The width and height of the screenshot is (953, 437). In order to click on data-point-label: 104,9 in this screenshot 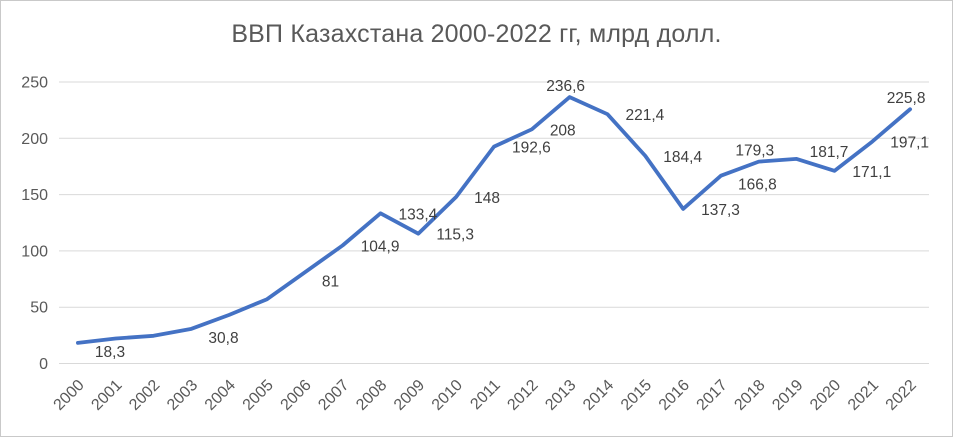, I will do `click(380, 246)`.